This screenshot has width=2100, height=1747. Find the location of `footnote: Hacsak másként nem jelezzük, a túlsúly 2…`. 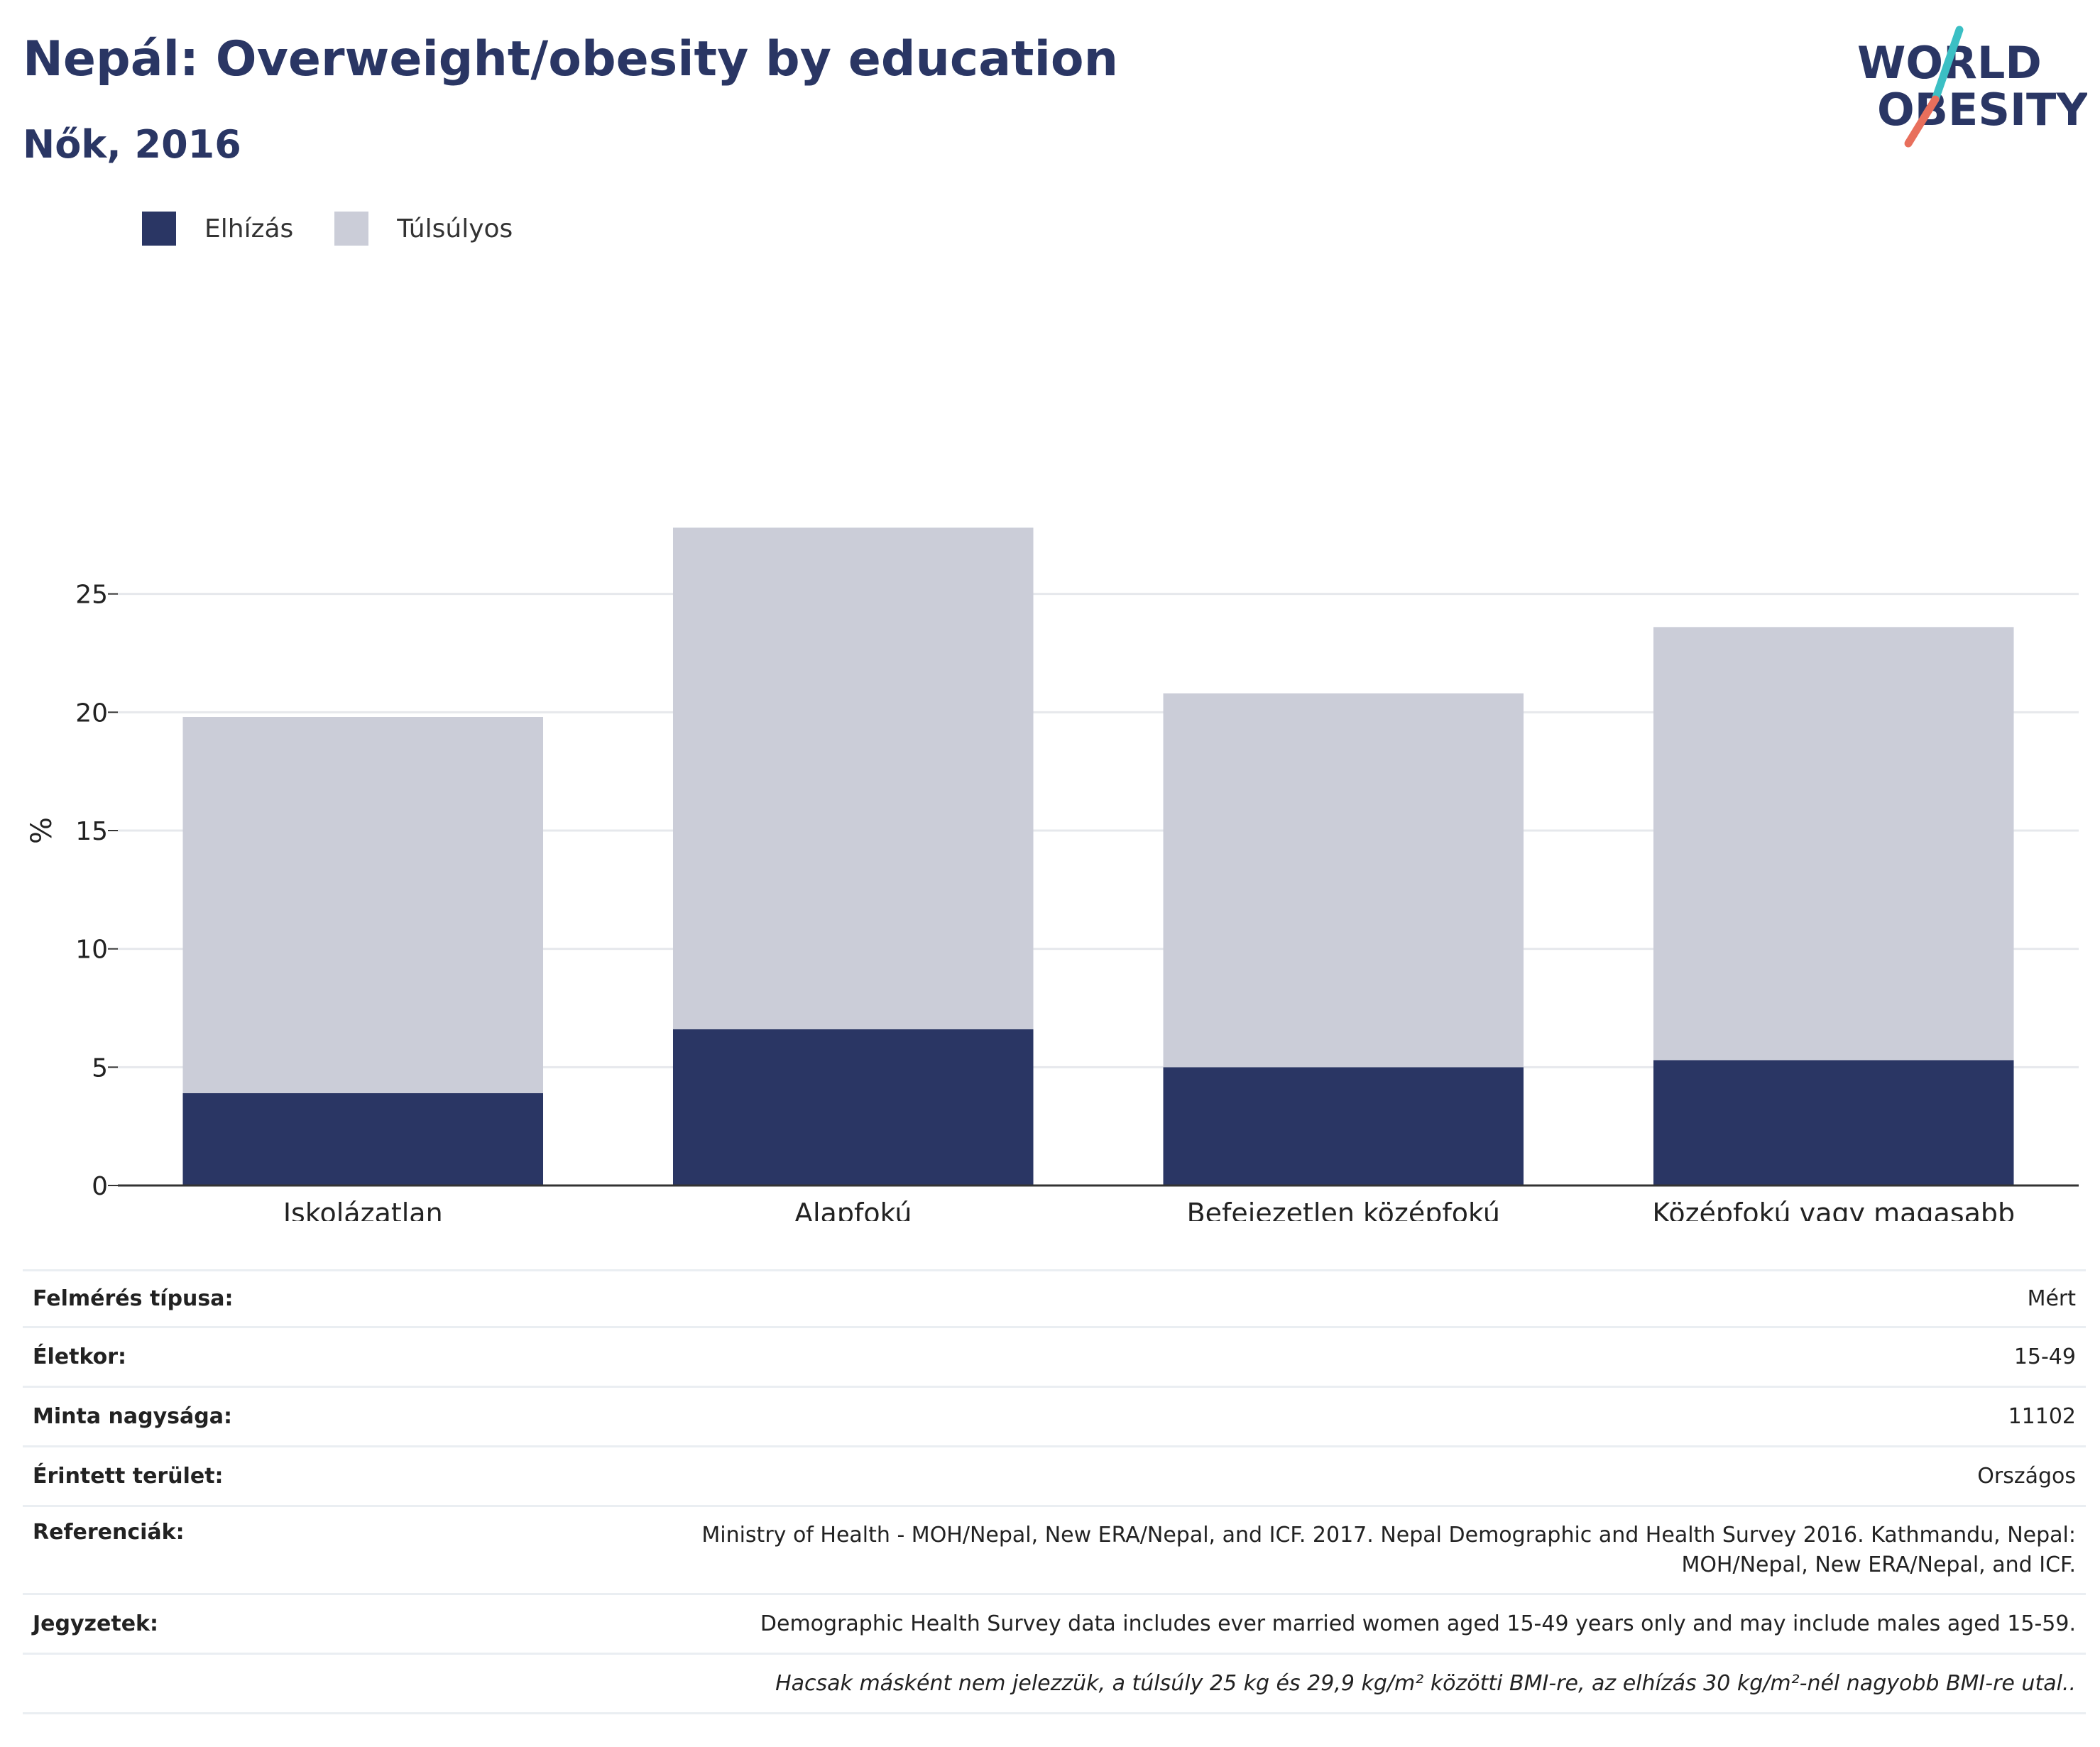

footnote: Hacsak másként nem jelezzük, a túlsúly 2… is located at coordinates (1425, 1683).